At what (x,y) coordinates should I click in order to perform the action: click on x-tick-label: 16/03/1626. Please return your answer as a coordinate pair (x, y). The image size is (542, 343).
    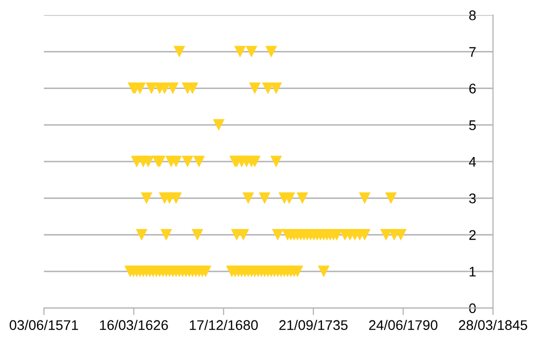
    Looking at the image, I should click on (134, 325).